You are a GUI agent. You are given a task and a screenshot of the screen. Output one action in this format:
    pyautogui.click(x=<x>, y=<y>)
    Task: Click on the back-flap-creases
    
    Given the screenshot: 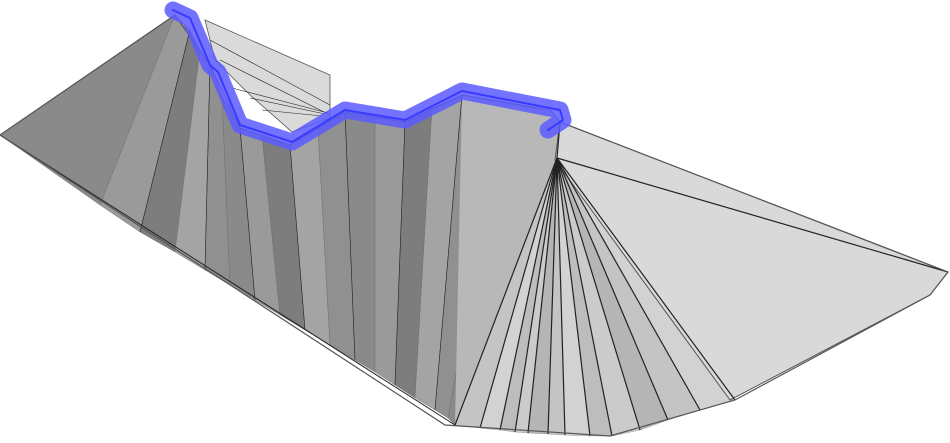 What is the action you would take?
    pyautogui.click(x=270, y=78)
    